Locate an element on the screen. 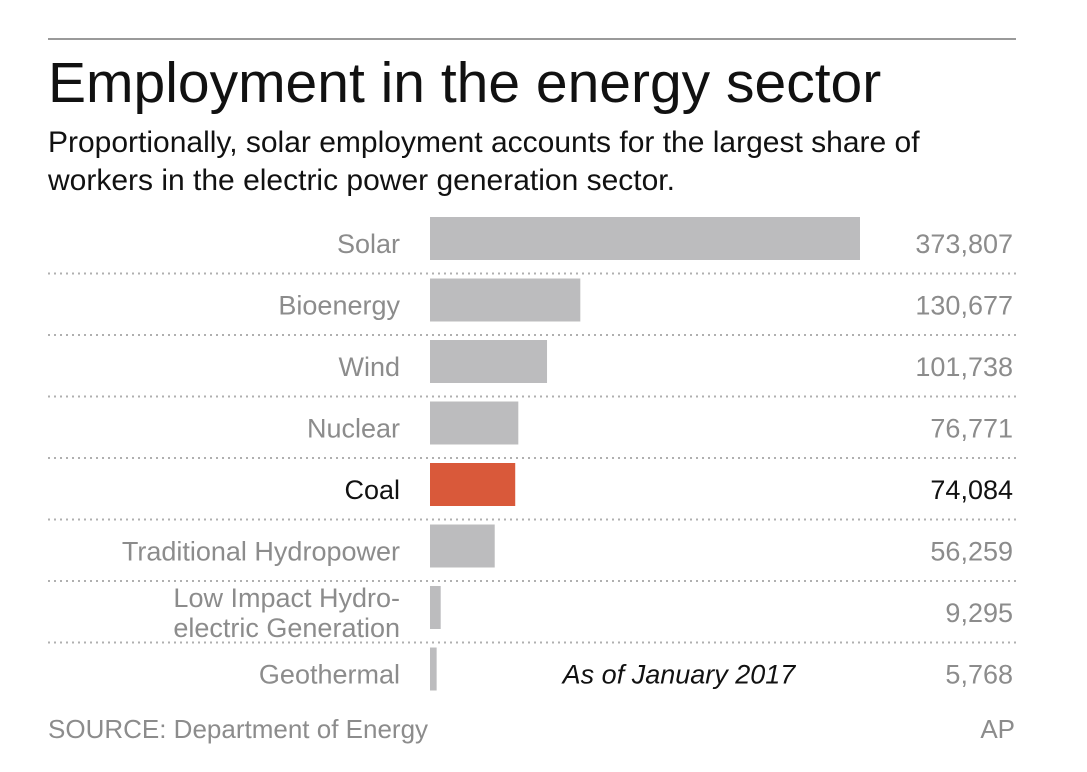 This screenshot has height=772, width=1087. value-label: 74,084 is located at coordinates (971, 490).